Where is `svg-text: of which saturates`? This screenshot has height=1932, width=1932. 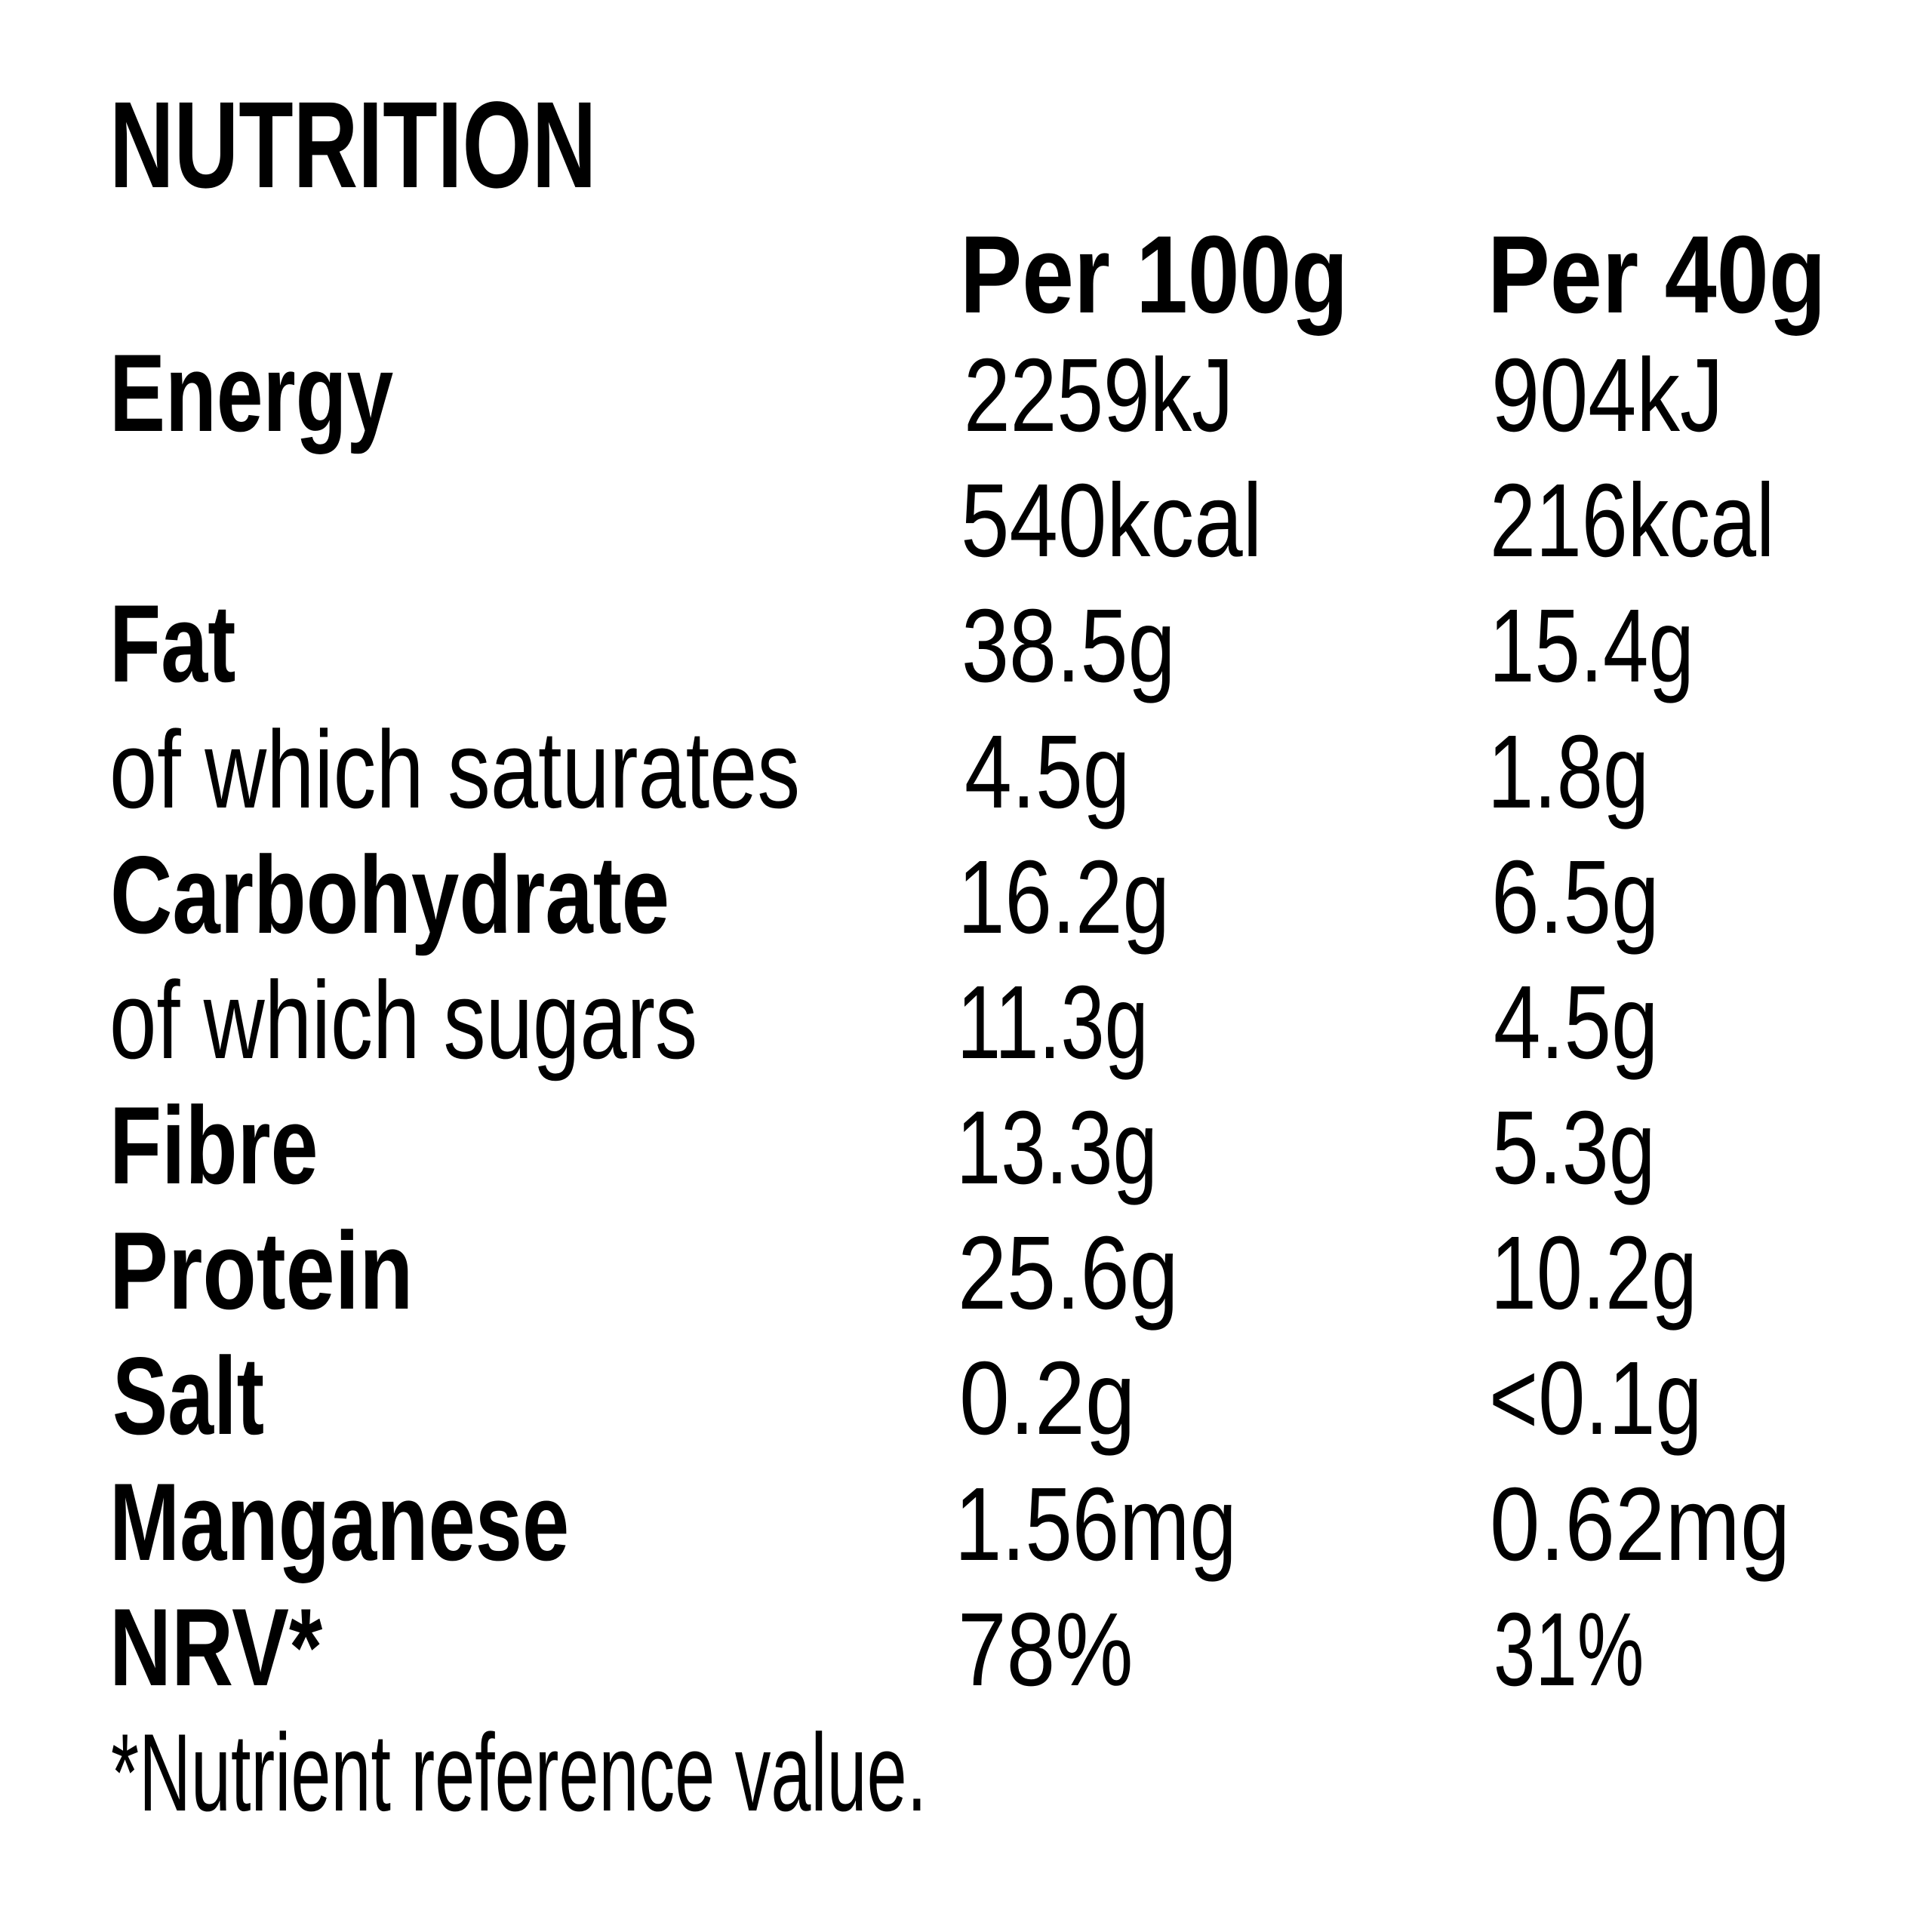 svg-text: of which saturates is located at coordinates (454, 769).